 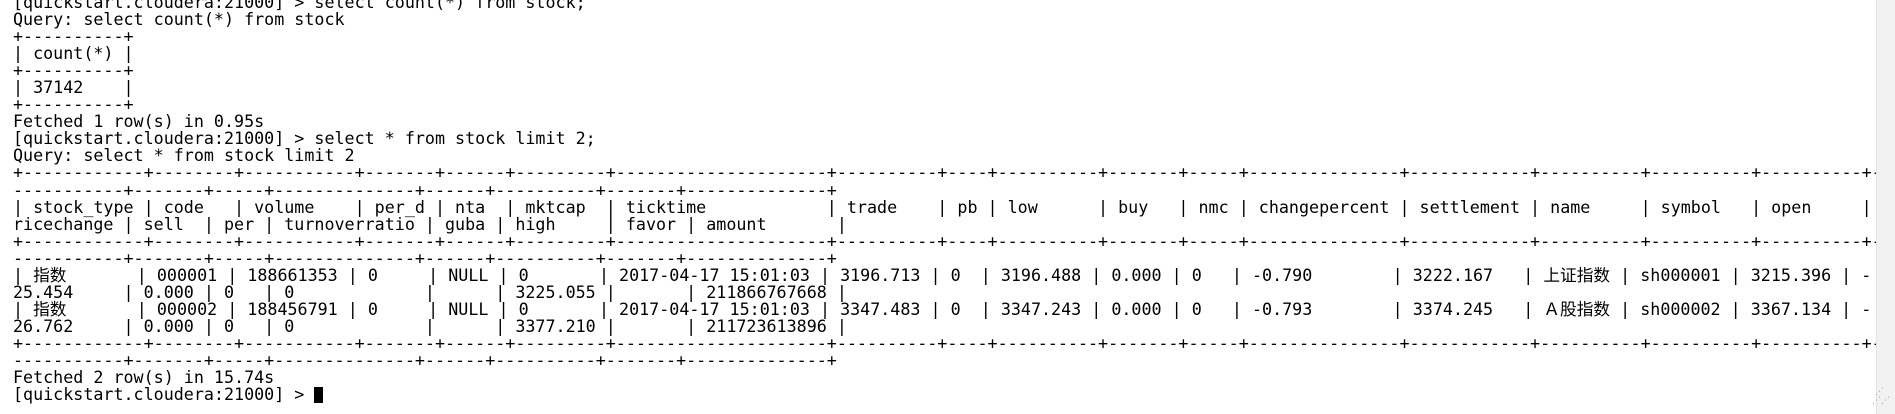 What do you see at coordinates (163, 394) in the screenshot?
I see `command-prompt: [quickstart.cloudera:21000] >` at bounding box center [163, 394].